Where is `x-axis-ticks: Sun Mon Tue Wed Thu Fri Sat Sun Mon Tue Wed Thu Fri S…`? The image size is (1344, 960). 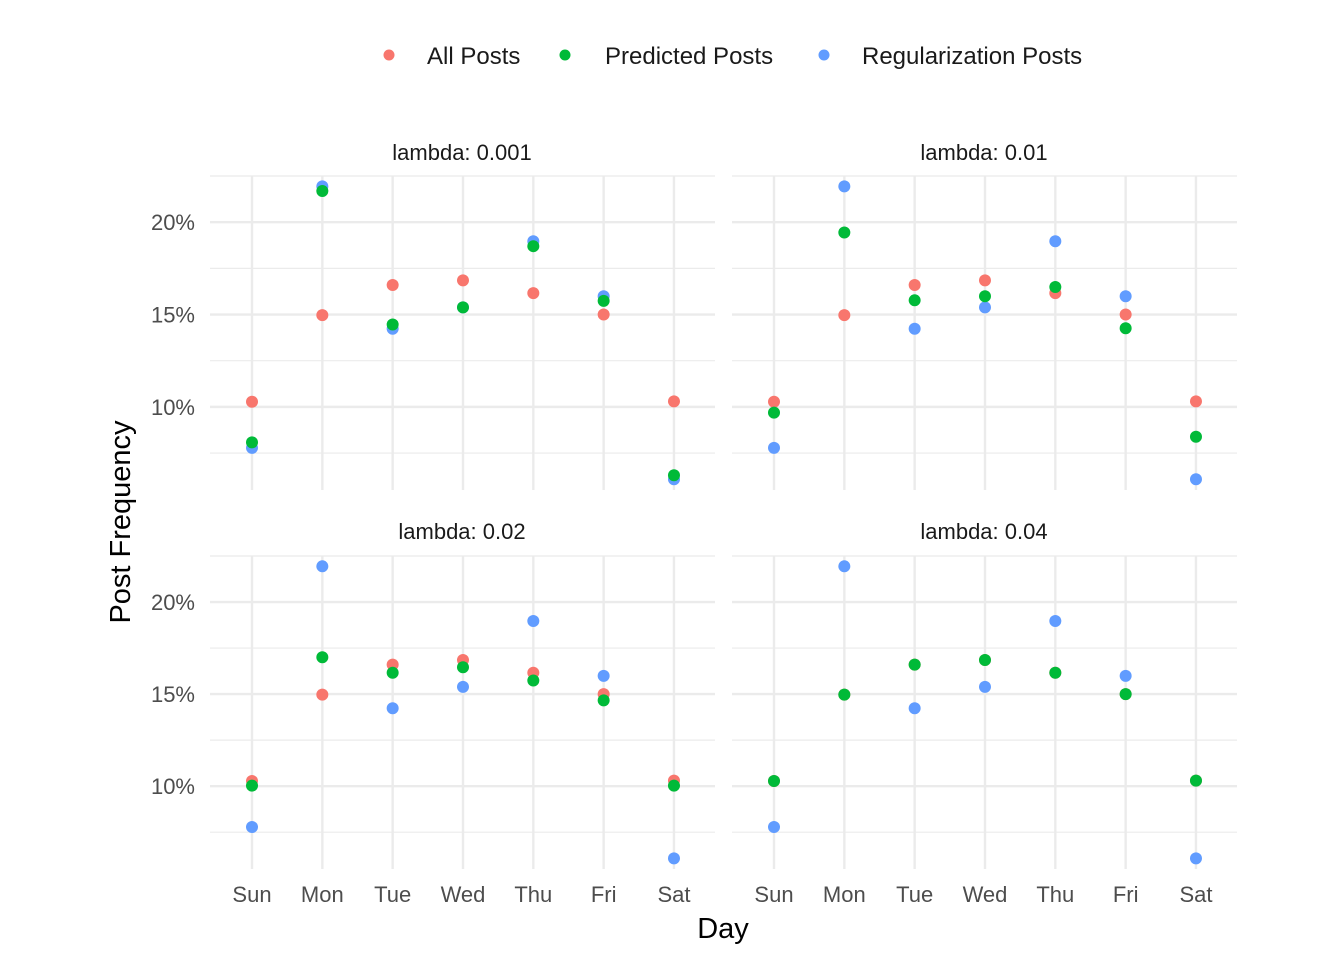
x-axis-ticks: Sun Mon Tue Wed Thu Fri Sat Sun Mon Tue Wed Thu Fri S… is located at coordinates (722, 894).